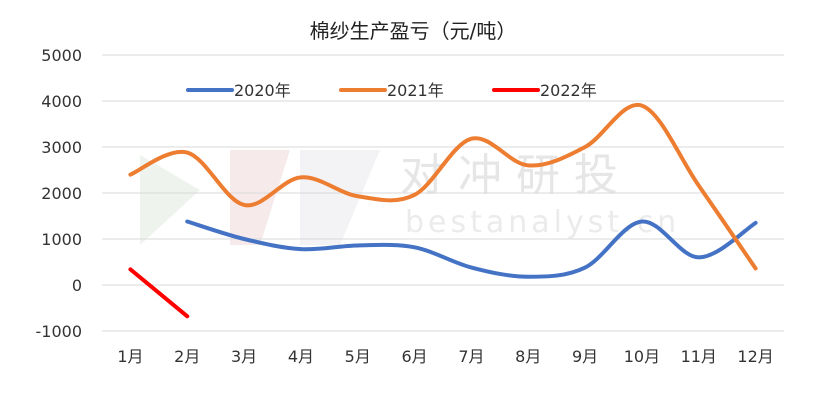 This screenshot has height=413, width=827. Describe the element at coordinates (61, 101) in the screenshot. I see `y-tick-label: 4000` at that location.